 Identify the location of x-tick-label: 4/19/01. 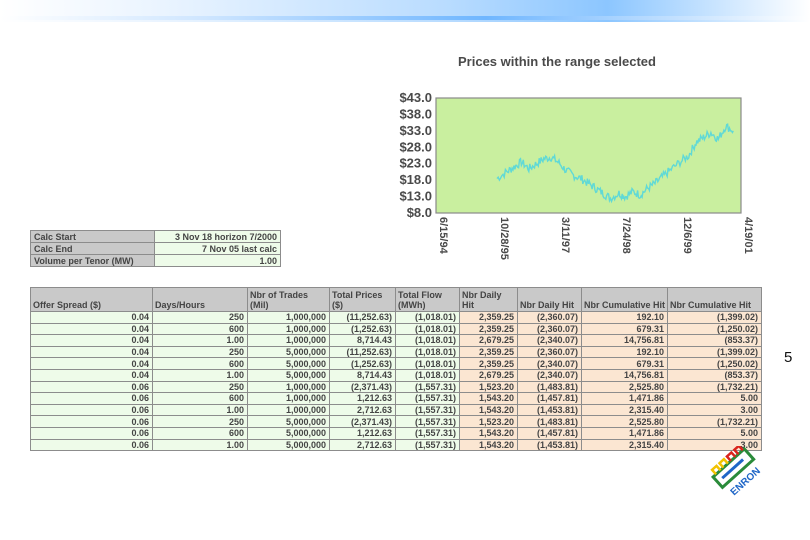
(748, 235).